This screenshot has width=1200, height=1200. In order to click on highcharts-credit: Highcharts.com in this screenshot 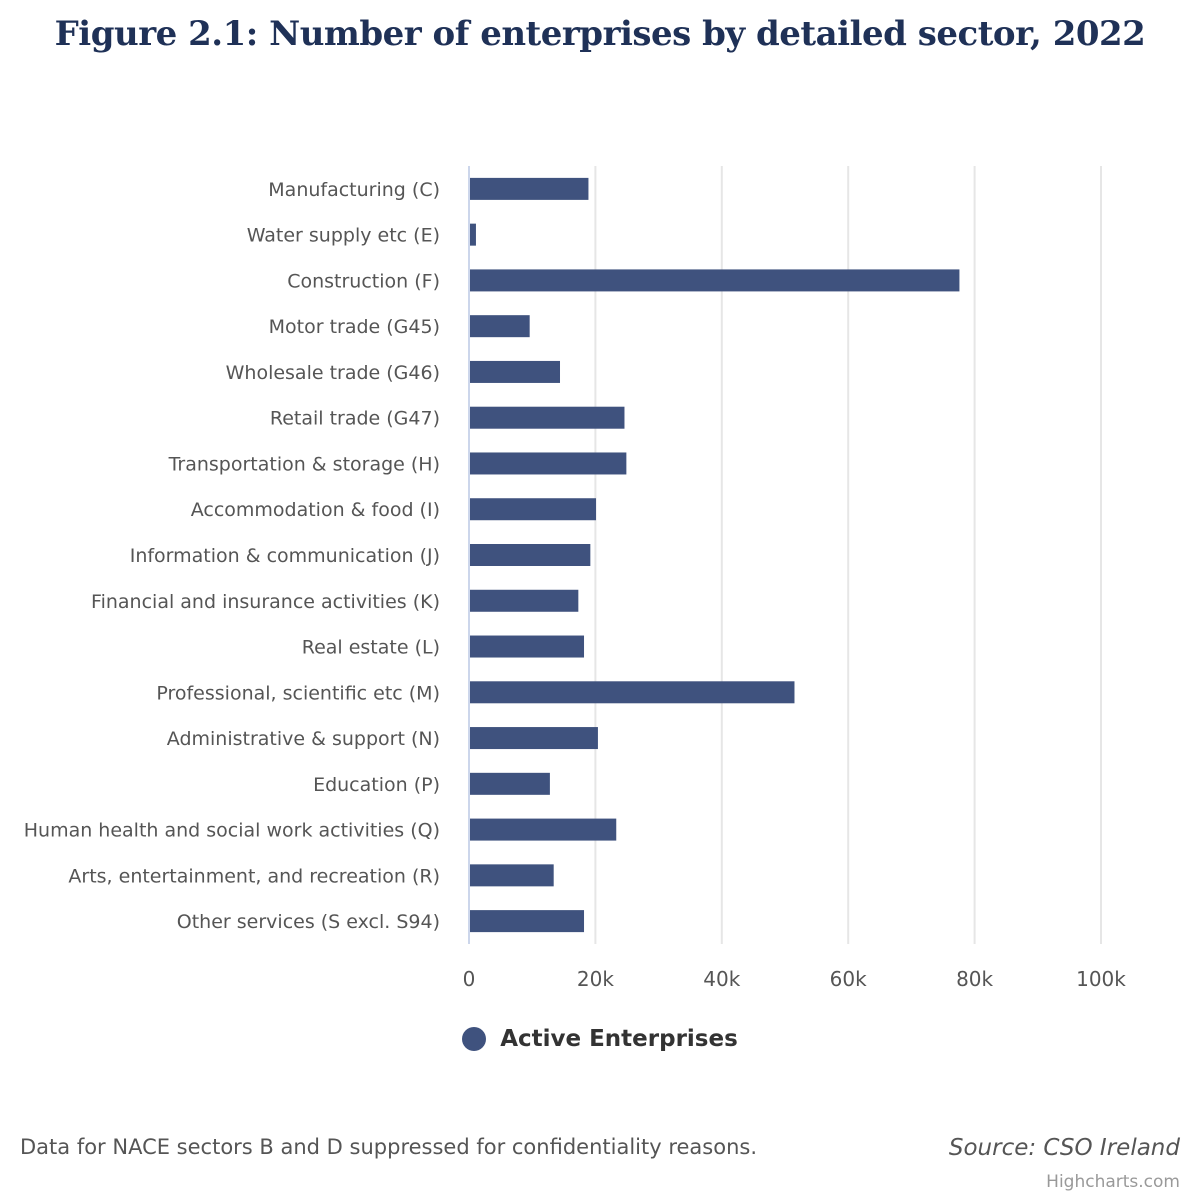, I will do `click(1113, 1182)`.